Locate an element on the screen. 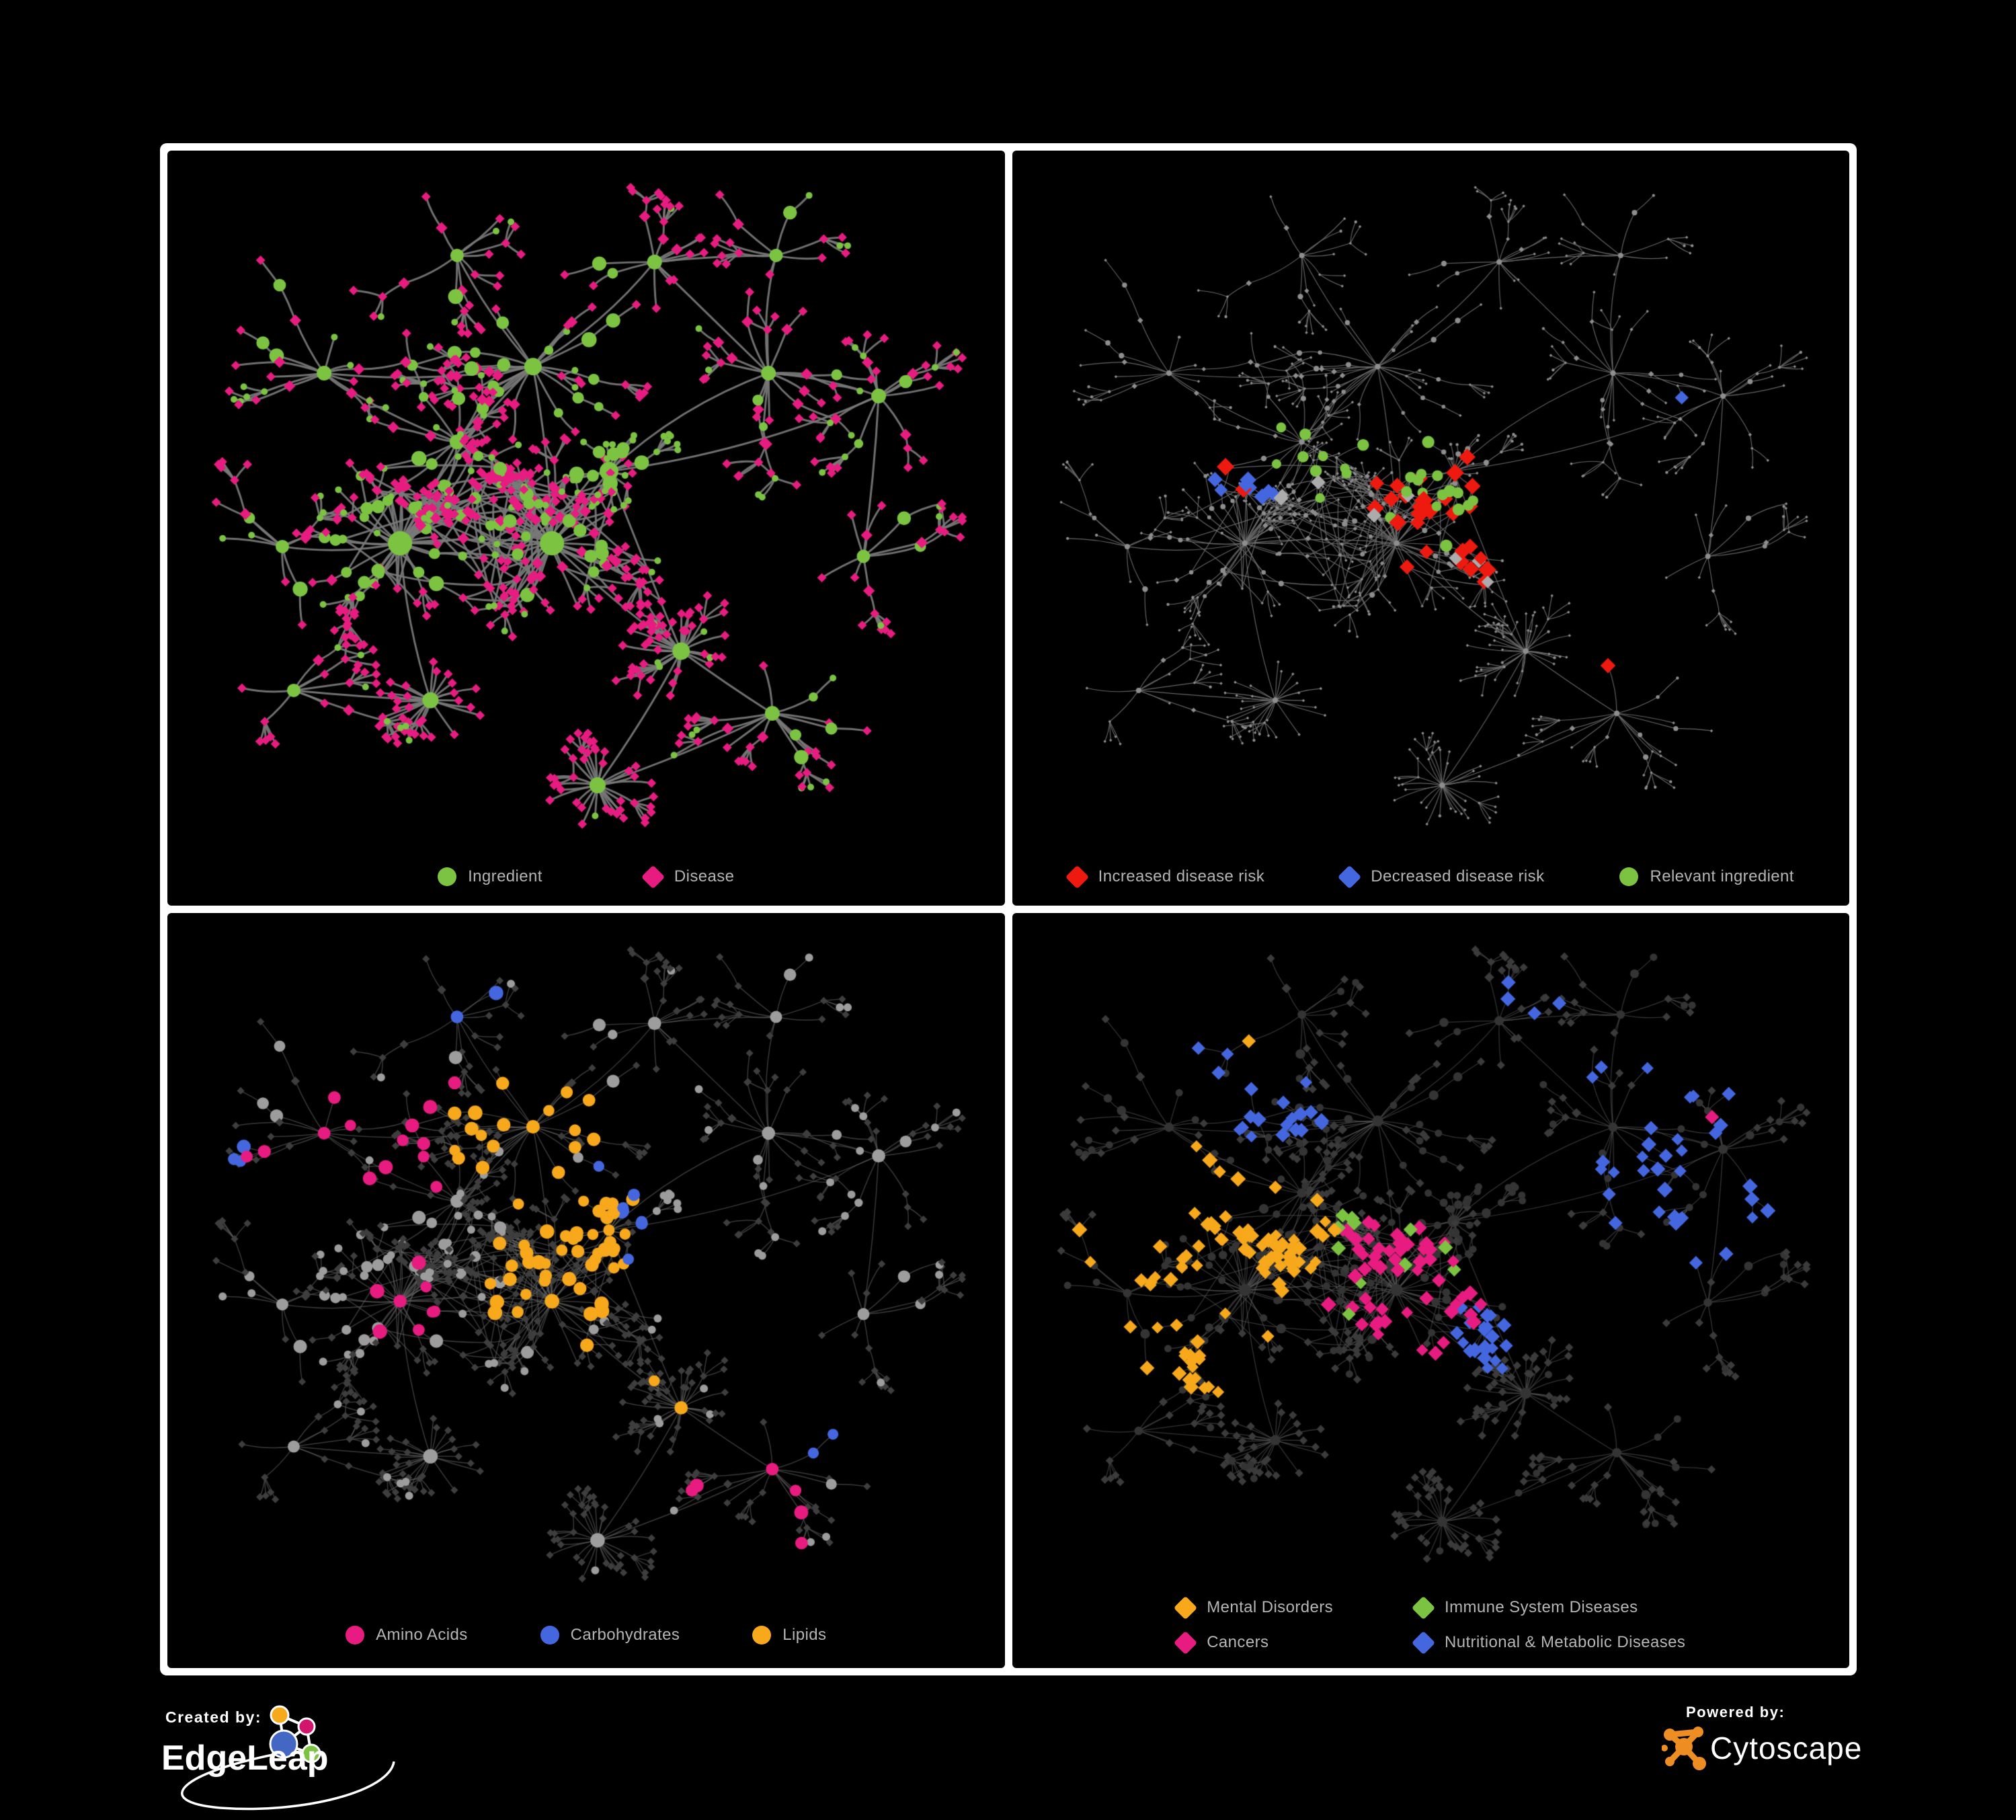  legend-label-nutritional-metabolic: Nutritional & Metabolic Diseases is located at coordinates (1565, 1642).